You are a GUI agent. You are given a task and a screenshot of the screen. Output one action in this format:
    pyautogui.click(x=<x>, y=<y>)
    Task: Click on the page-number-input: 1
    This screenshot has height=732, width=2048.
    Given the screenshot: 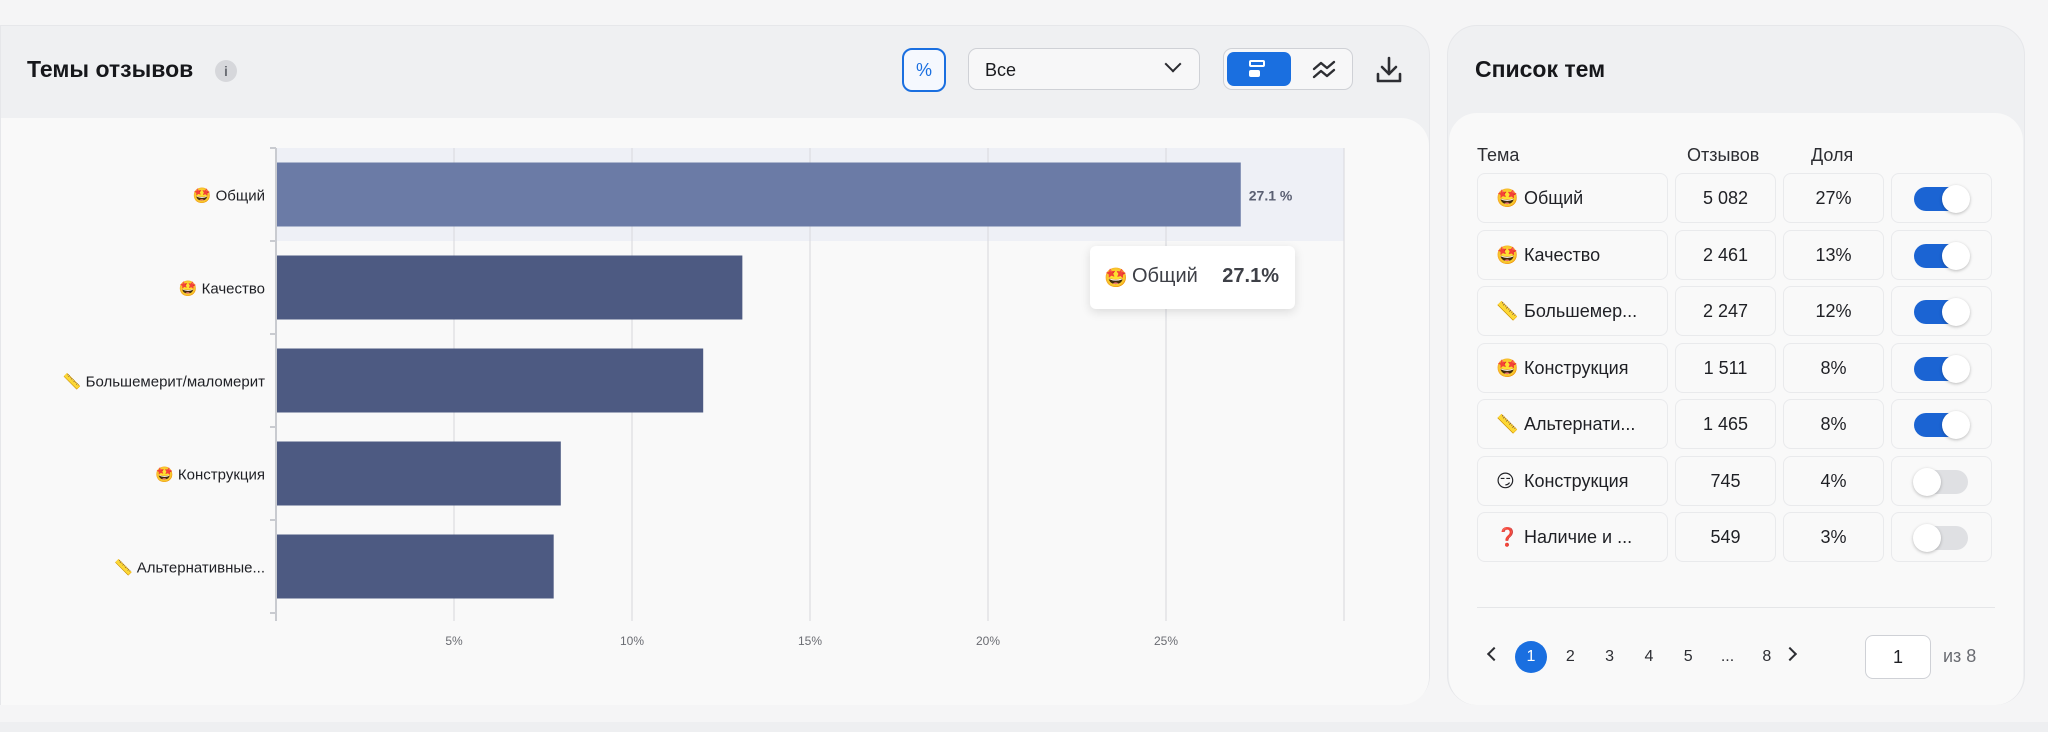 What is the action you would take?
    pyautogui.click(x=1898, y=657)
    